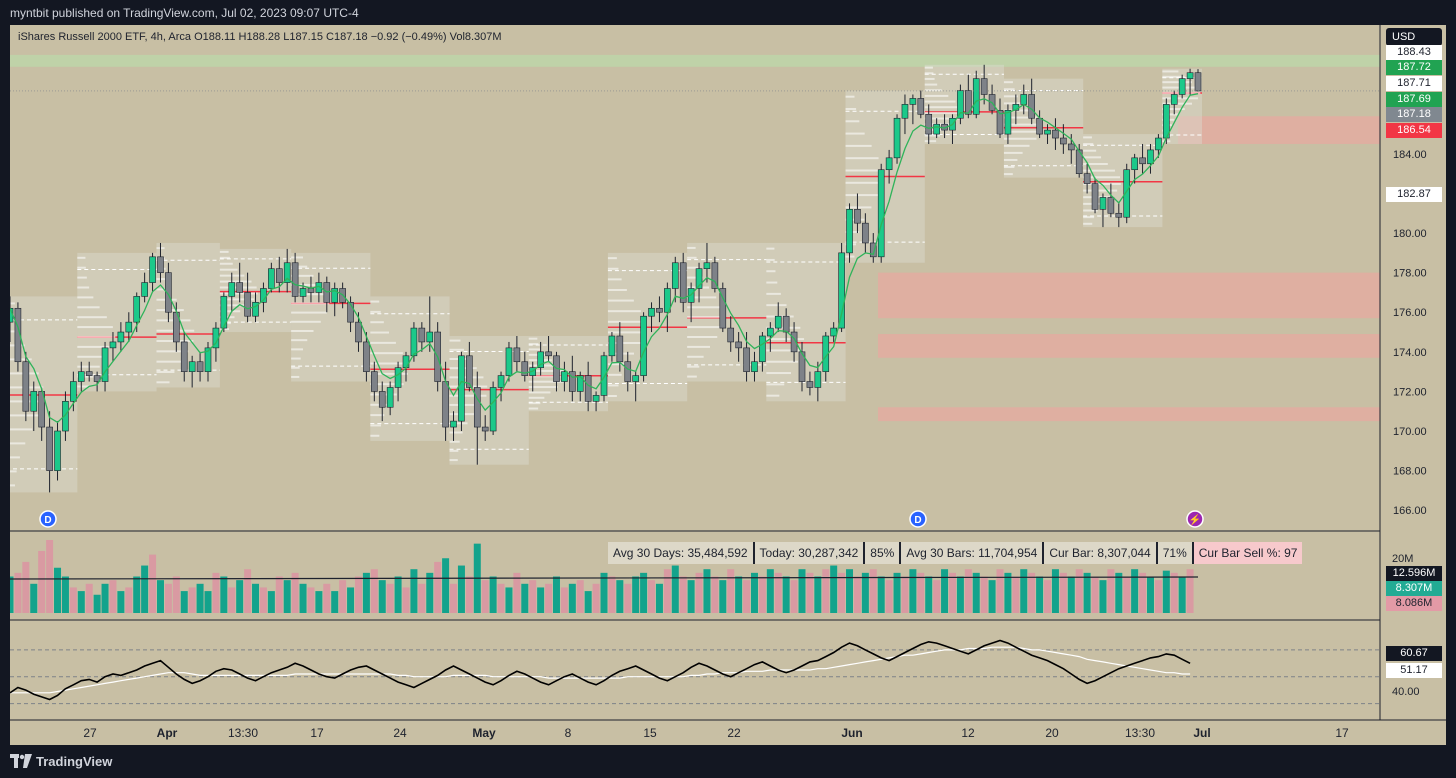 The width and height of the screenshot is (1456, 778). What do you see at coordinates (727, 312) in the screenshot?
I see `volume-profile-block` at bounding box center [727, 312].